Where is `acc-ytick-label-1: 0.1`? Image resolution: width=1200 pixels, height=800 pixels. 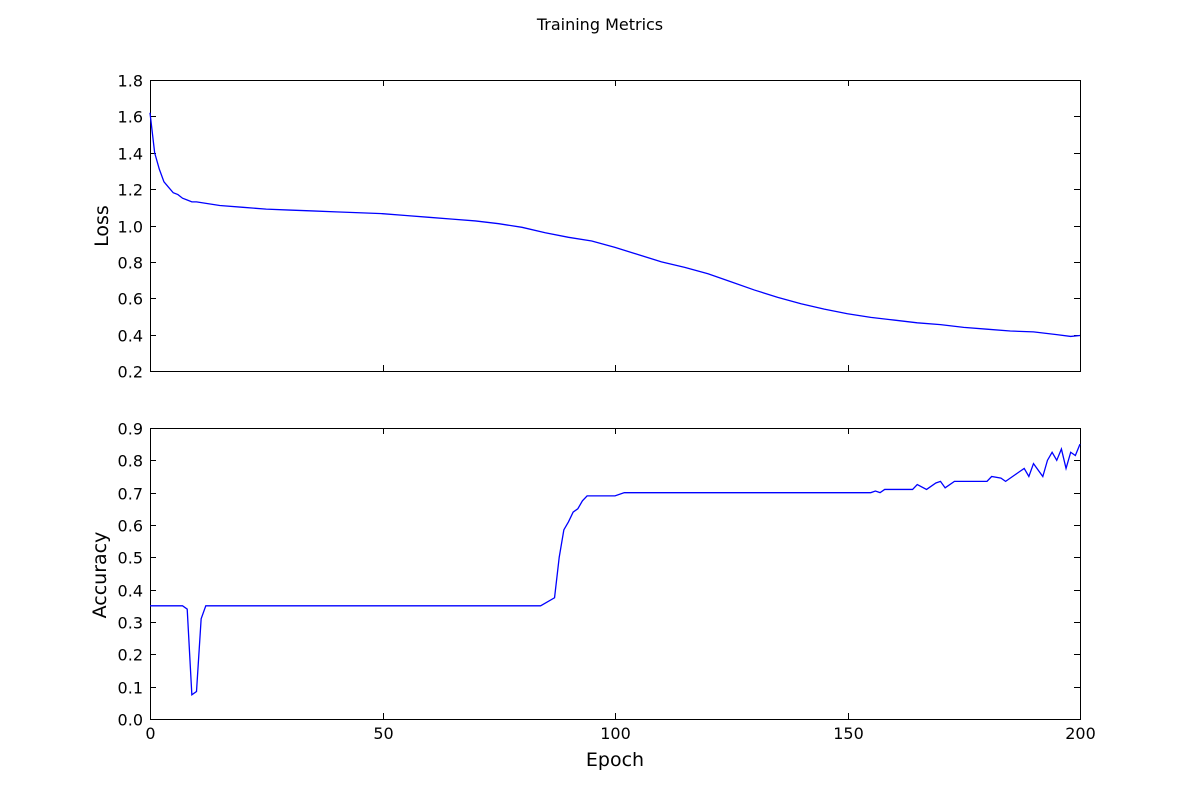
acc-ytick-label-1: 0.1 is located at coordinates (130, 688).